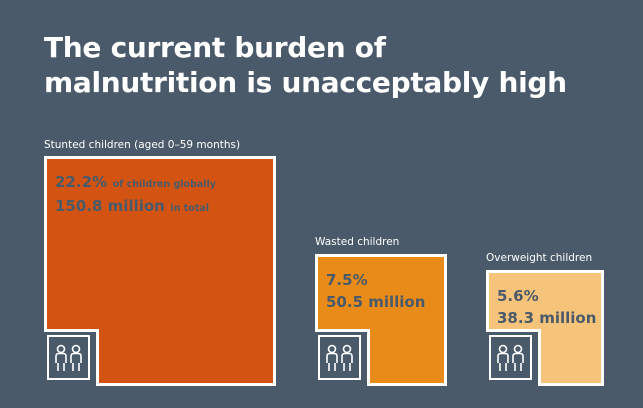 The height and width of the screenshot is (408, 643). What do you see at coordinates (381, 320) in the screenshot?
I see `wasted-square: 7.5% 50.5 million` at bounding box center [381, 320].